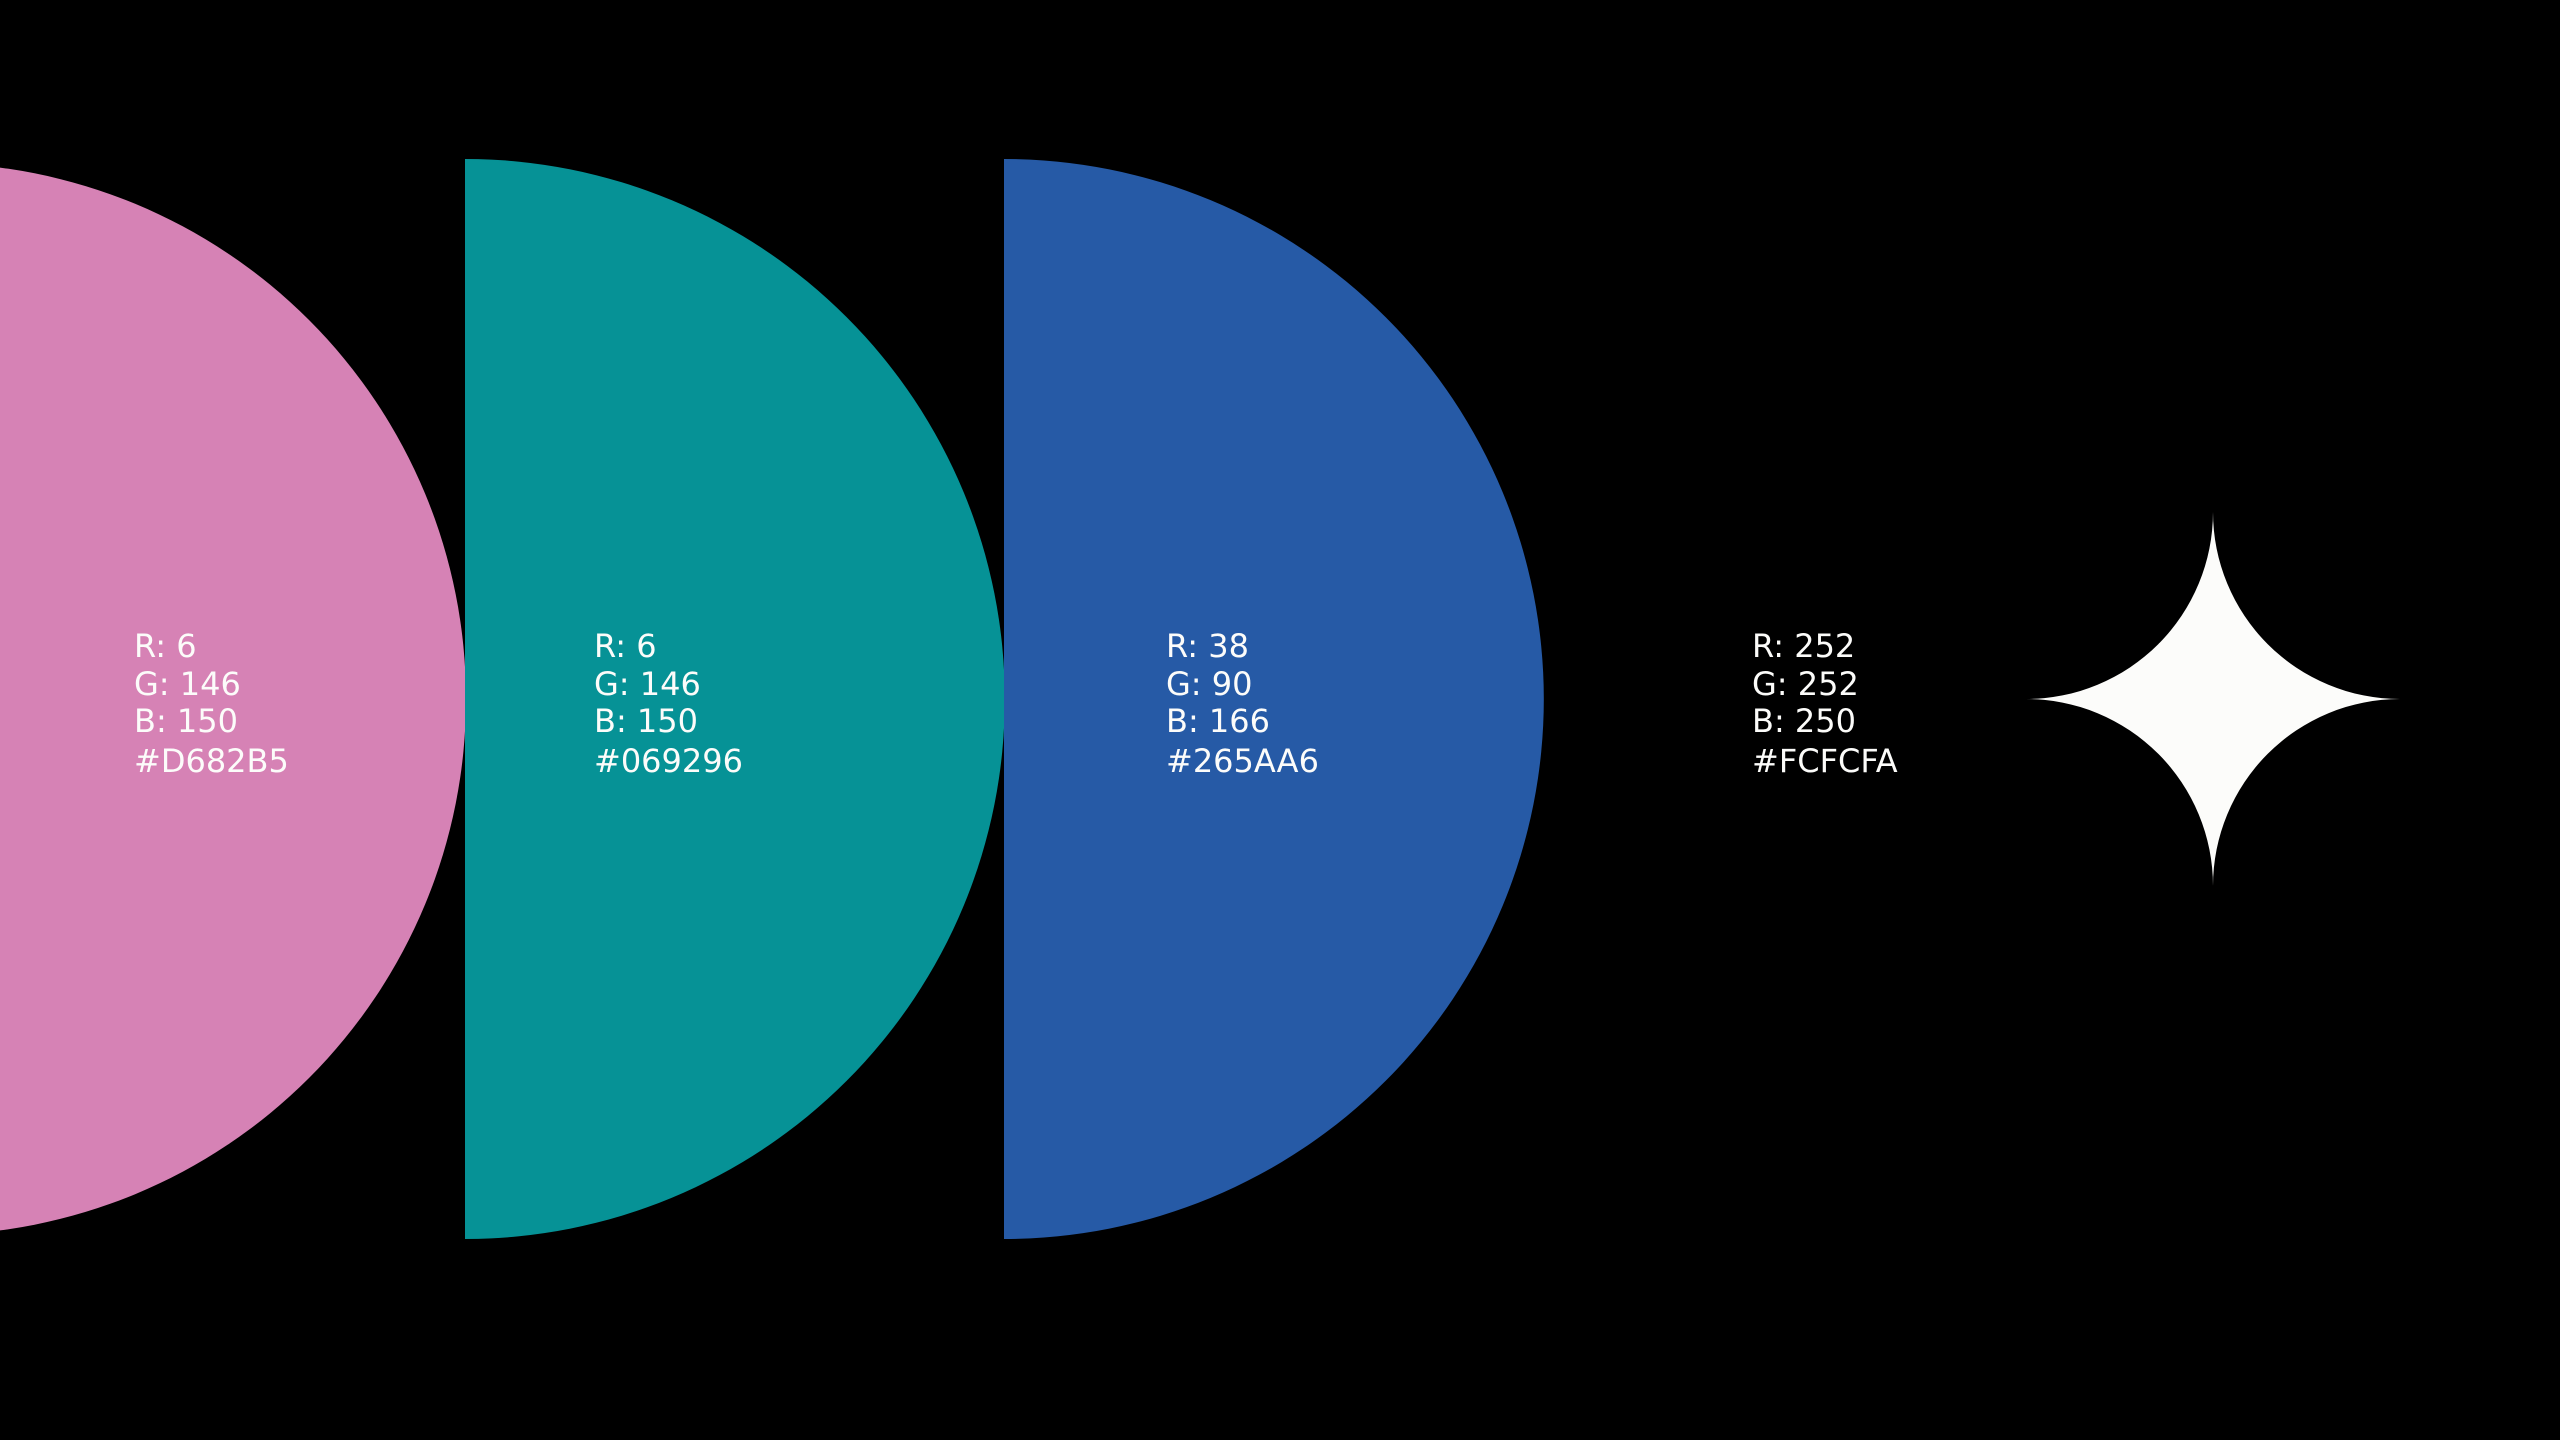 Image resolution: width=2560 pixels, height=1440 pixels. I want to click on swatch-label: R: 38, so click(1207, 646).